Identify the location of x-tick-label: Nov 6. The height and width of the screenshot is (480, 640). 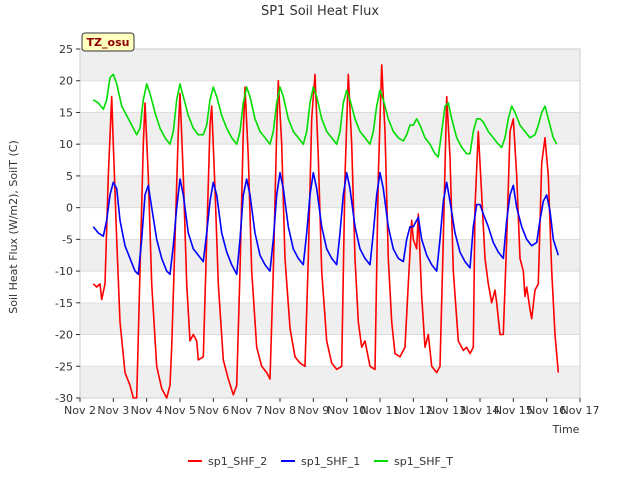
(213, 410).